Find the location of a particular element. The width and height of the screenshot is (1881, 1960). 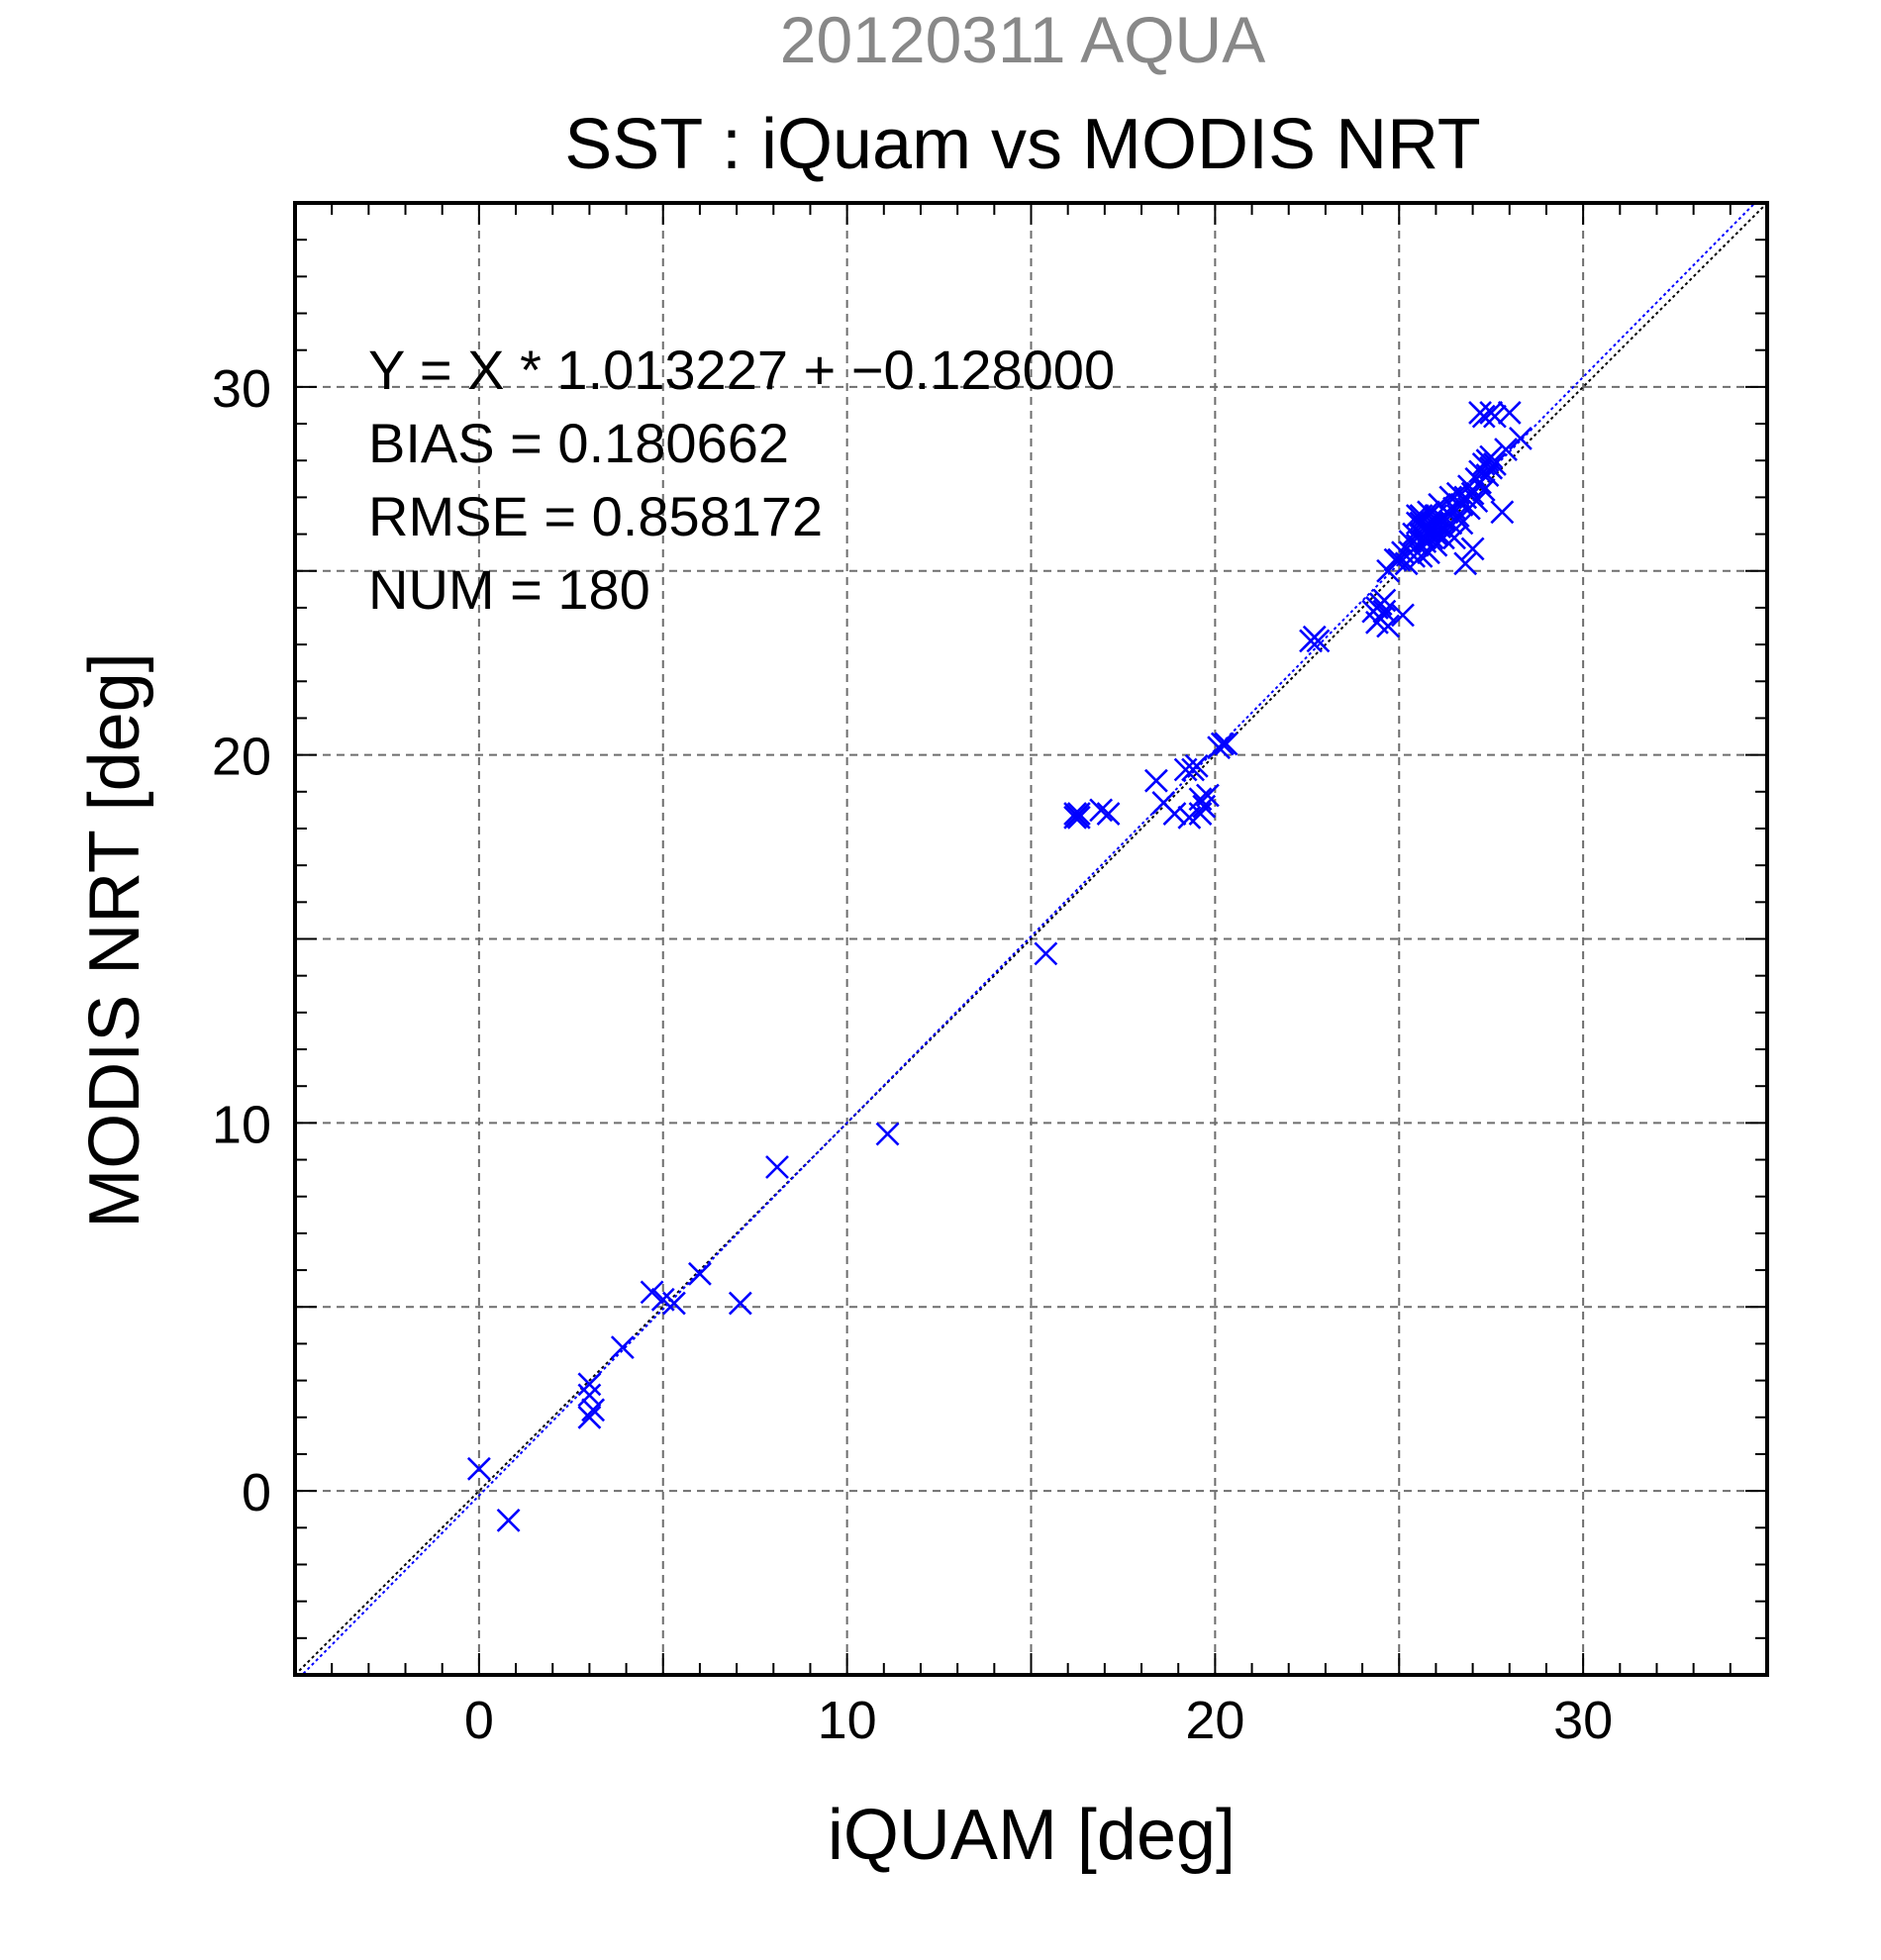

x-tick-label: 0 is located at coordinates (479, 1720).